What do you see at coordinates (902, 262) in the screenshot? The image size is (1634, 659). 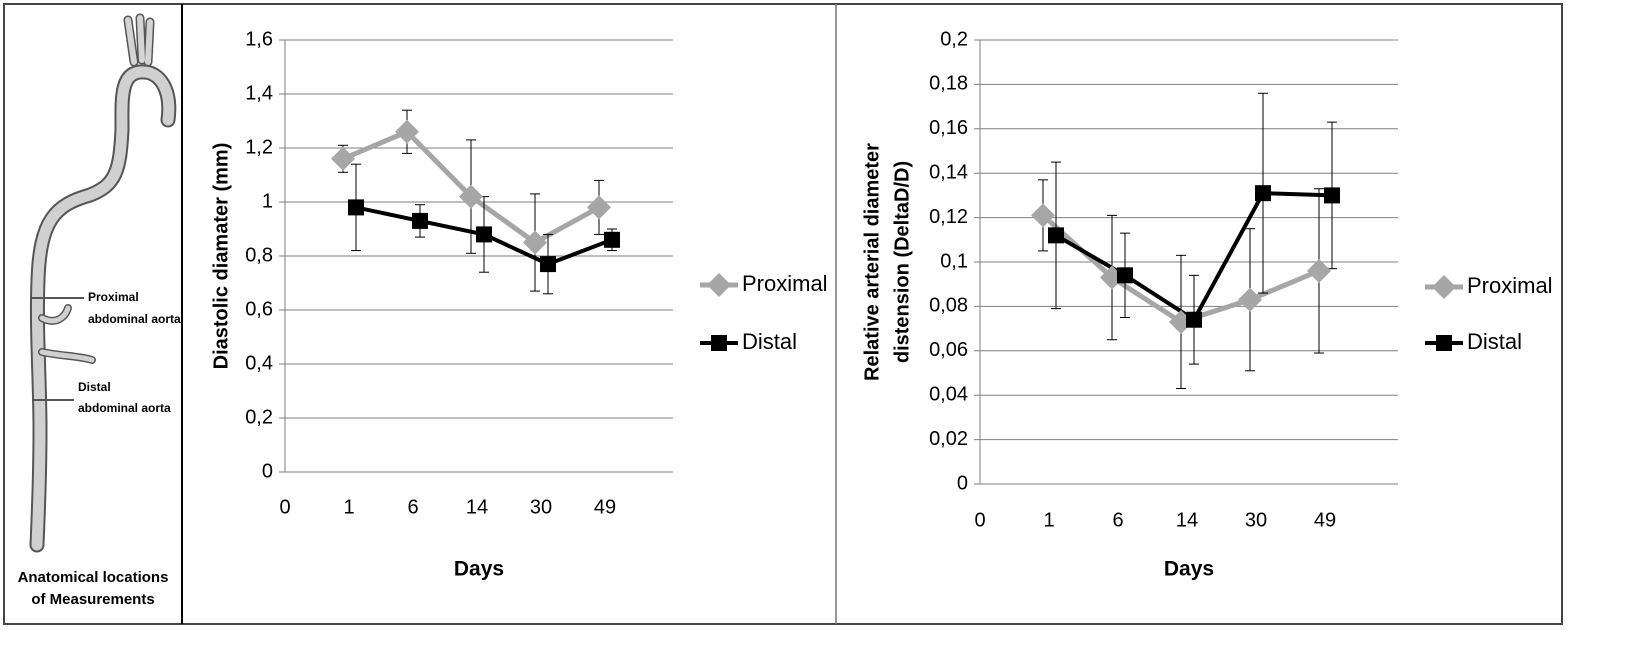 I see `y-axis-title: distension (DeltaD/D)` at bounding box center [902, 262].